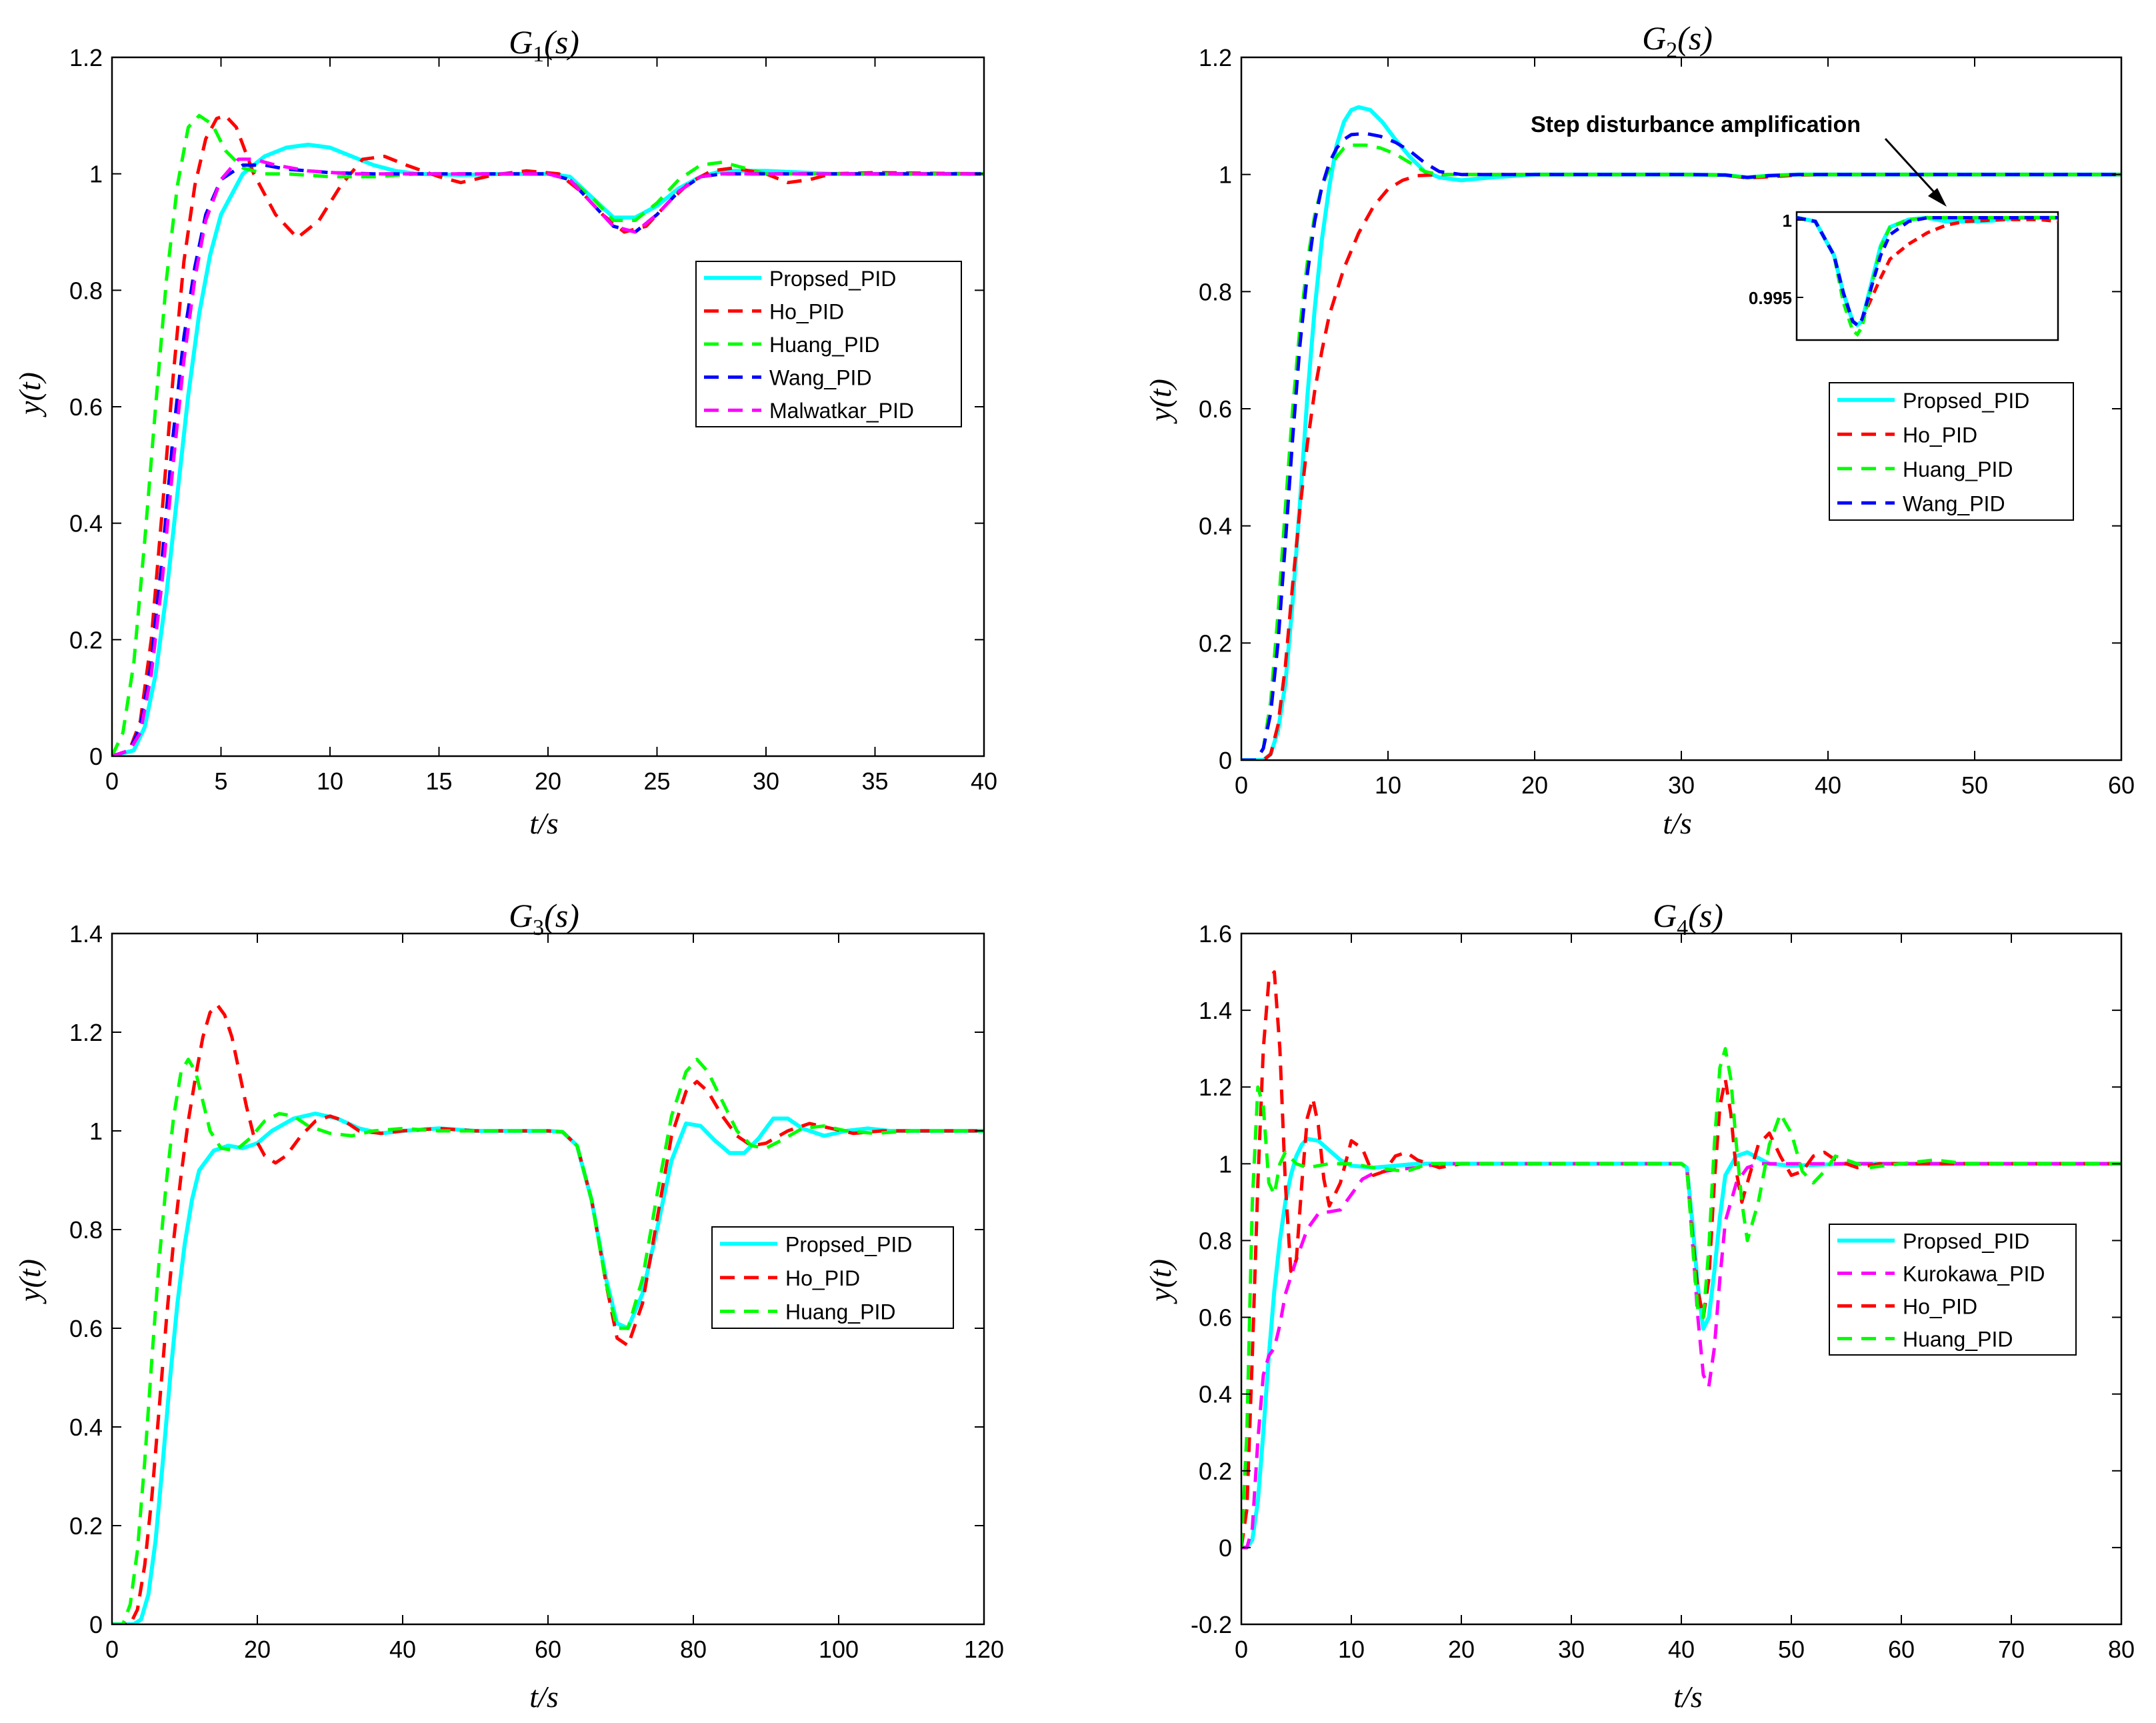 The image size is (2156, 1723). I want to click on panel-g2-legend: Propsed_PID Ho_PID Huang_PID Wang_PID, so click(1951, 451).